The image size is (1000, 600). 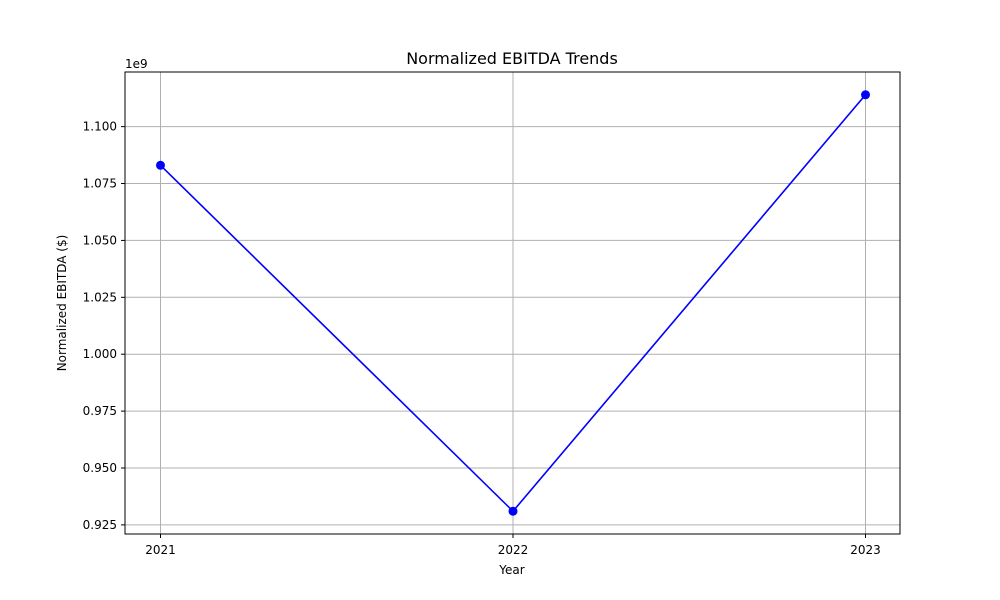 I want to click on y-tick-label: 1.100, so click(x=100, y=127).